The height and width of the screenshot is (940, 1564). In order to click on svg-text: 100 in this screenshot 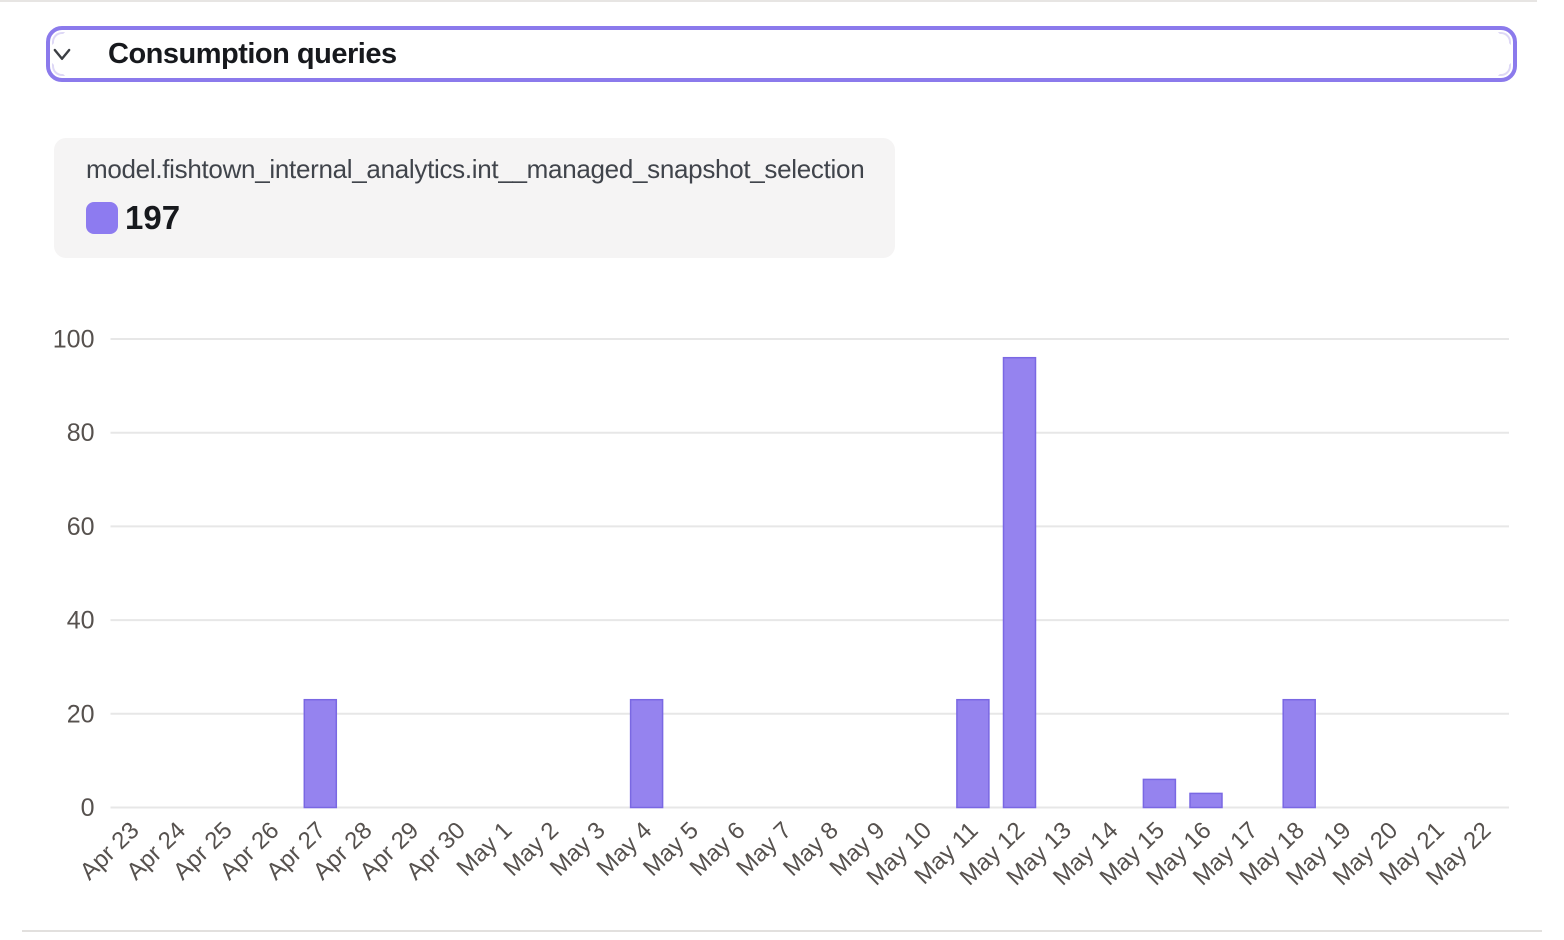, I will do `click(74, 340)`.